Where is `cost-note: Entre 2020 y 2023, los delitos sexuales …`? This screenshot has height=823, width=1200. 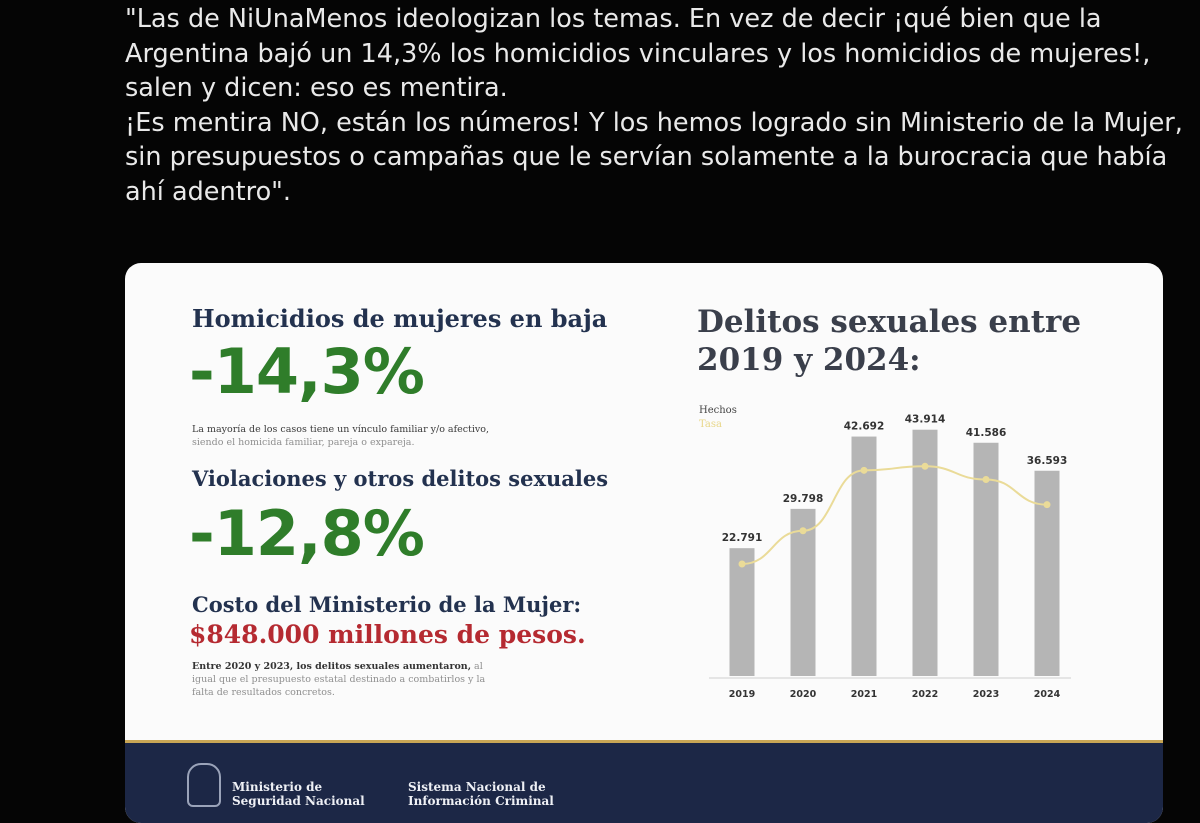
cost-note: Entre 2020 y 2023, los delitos sexuales … is located at coordinates (347, 679).